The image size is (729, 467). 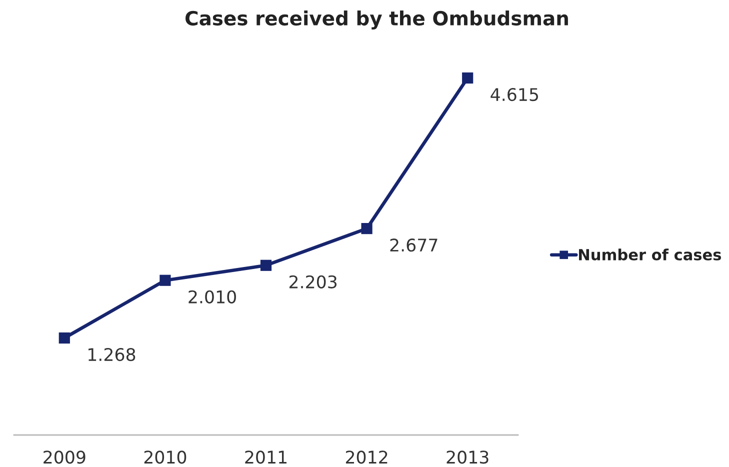 I want to click on data-label: 1.268, so click(x=112, y=355).